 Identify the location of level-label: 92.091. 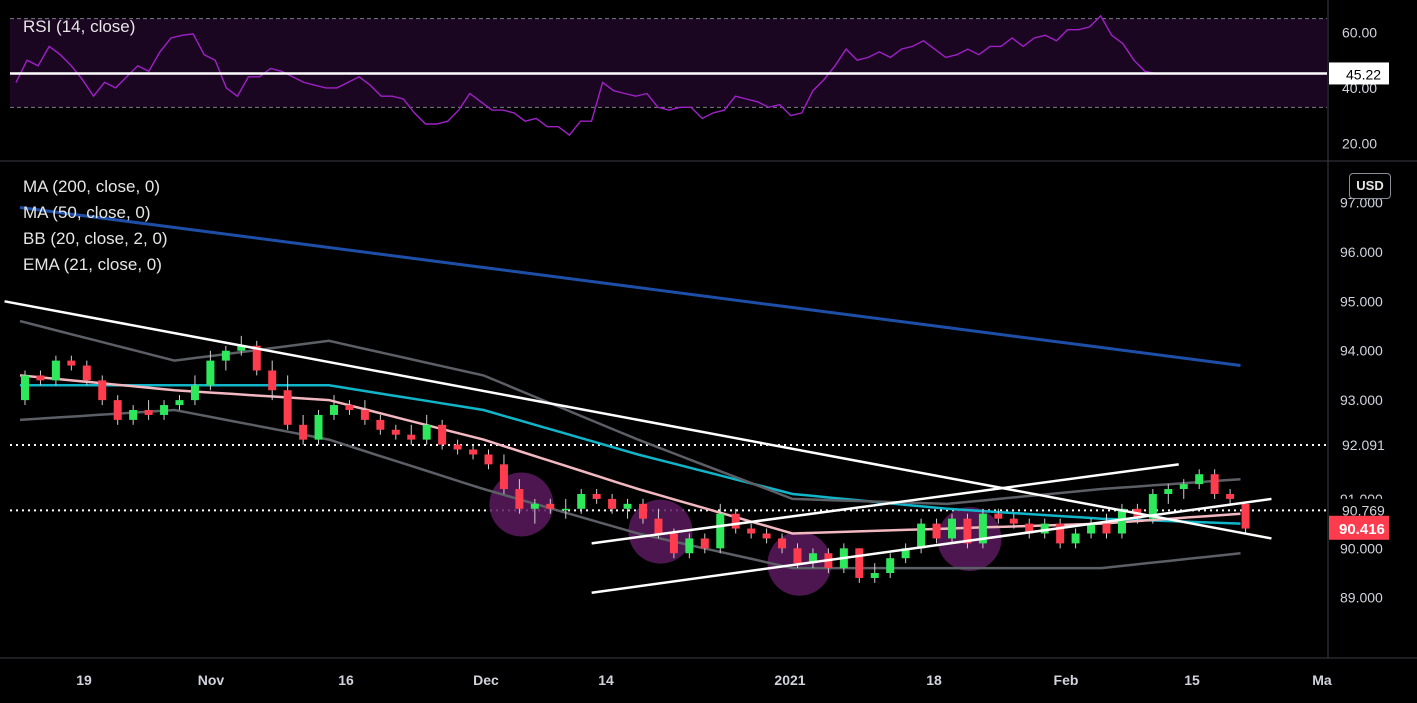
(1363, 445).